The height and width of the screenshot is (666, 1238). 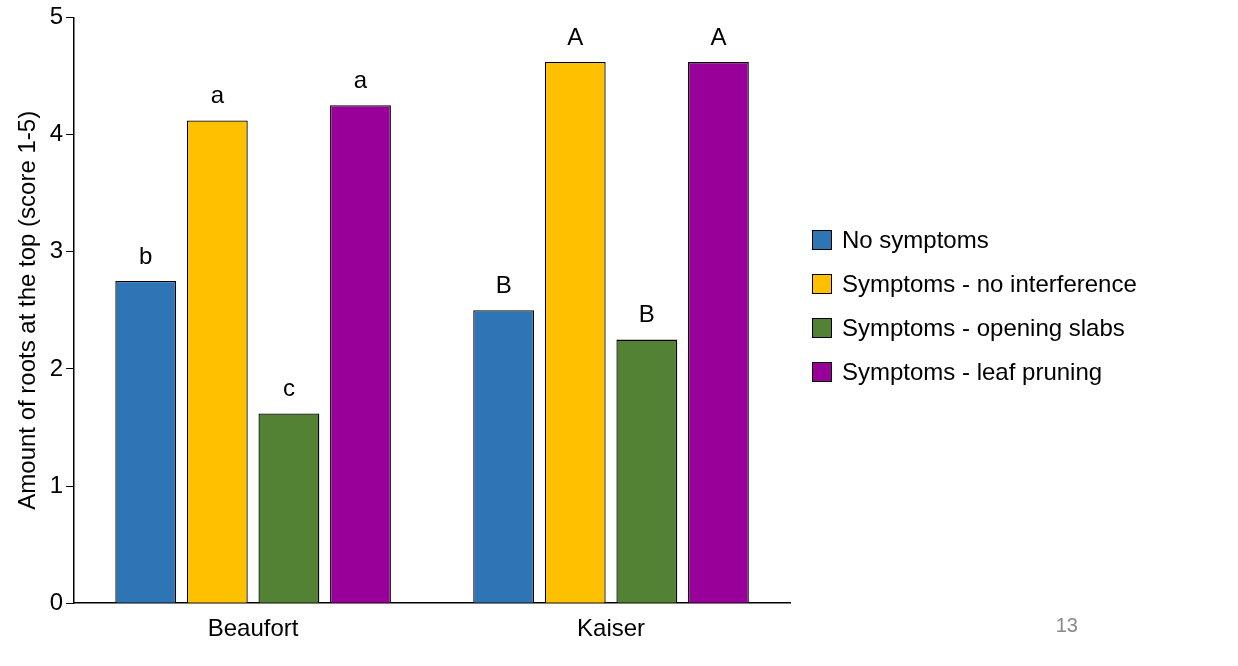 I want to click on legend-label: Symptoms - leaf pruning, so click(x=972, y=372).